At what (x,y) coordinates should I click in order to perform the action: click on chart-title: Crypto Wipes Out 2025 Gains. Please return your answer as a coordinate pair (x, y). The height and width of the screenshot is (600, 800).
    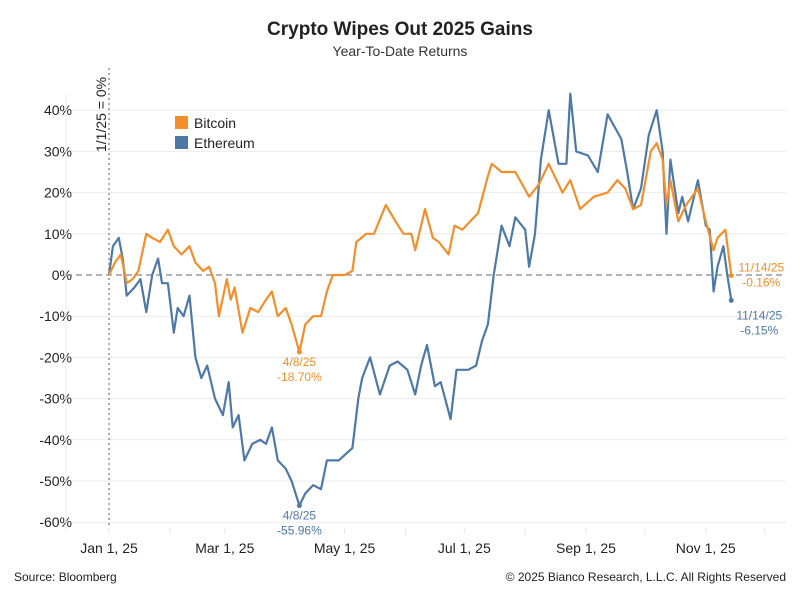
    Looking at the image, I should click on (400, 29).